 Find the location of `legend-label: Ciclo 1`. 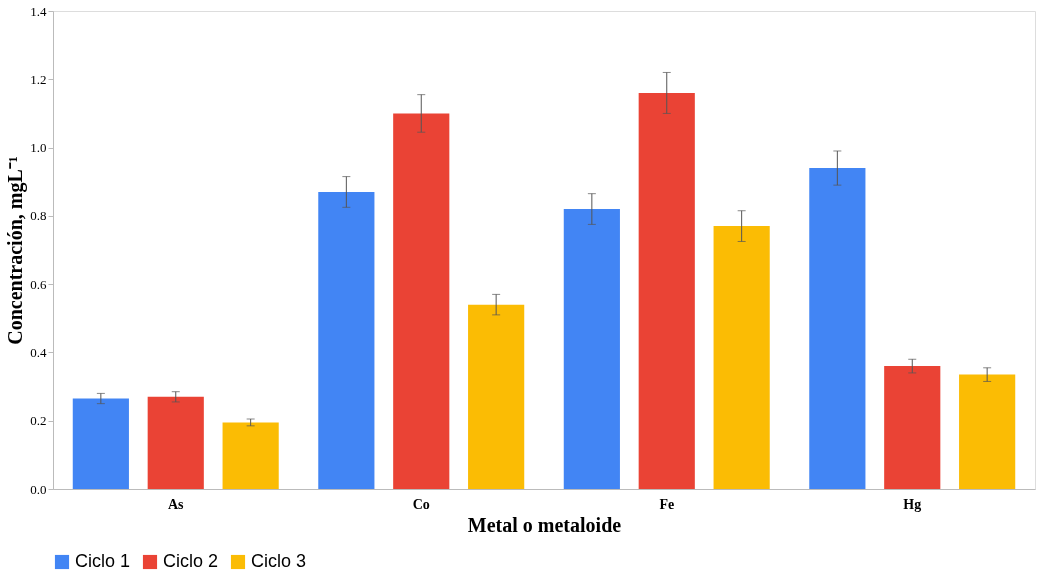

legend-label: Ciclo 1 is located at coordinates (103, 561).